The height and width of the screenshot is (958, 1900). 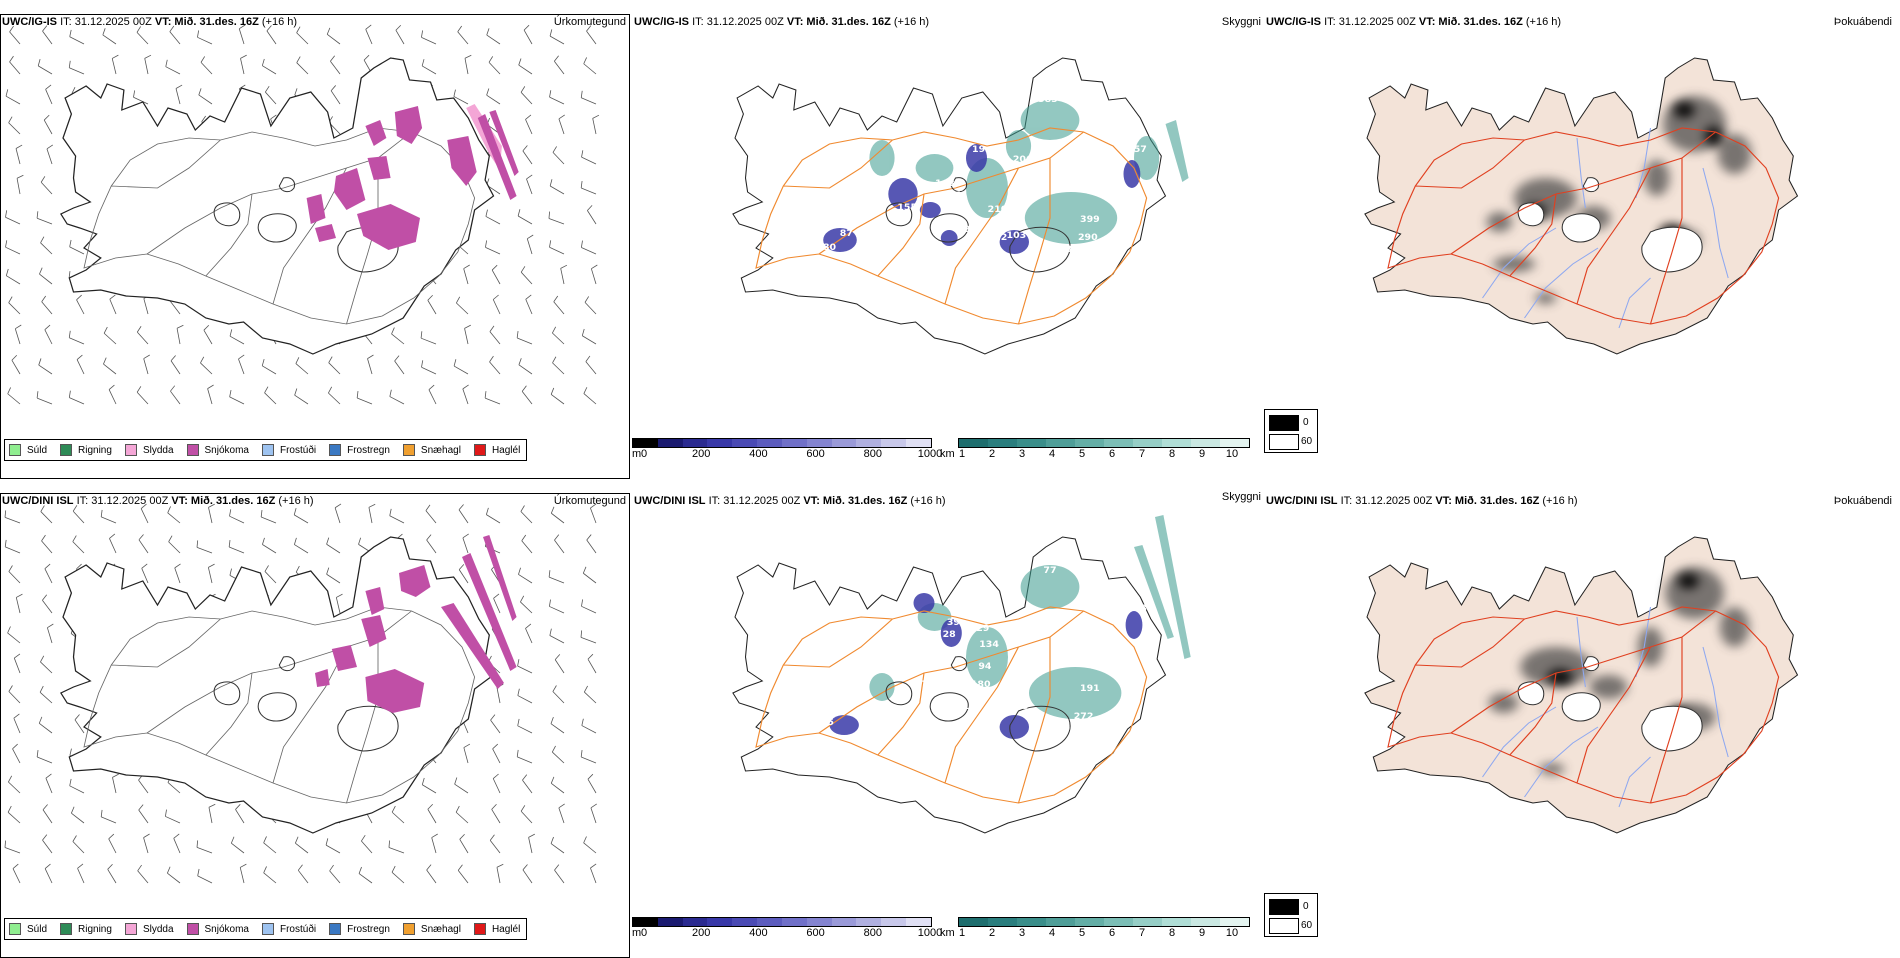 I want to click on tick-label: 2, so click(x=992, y=933).